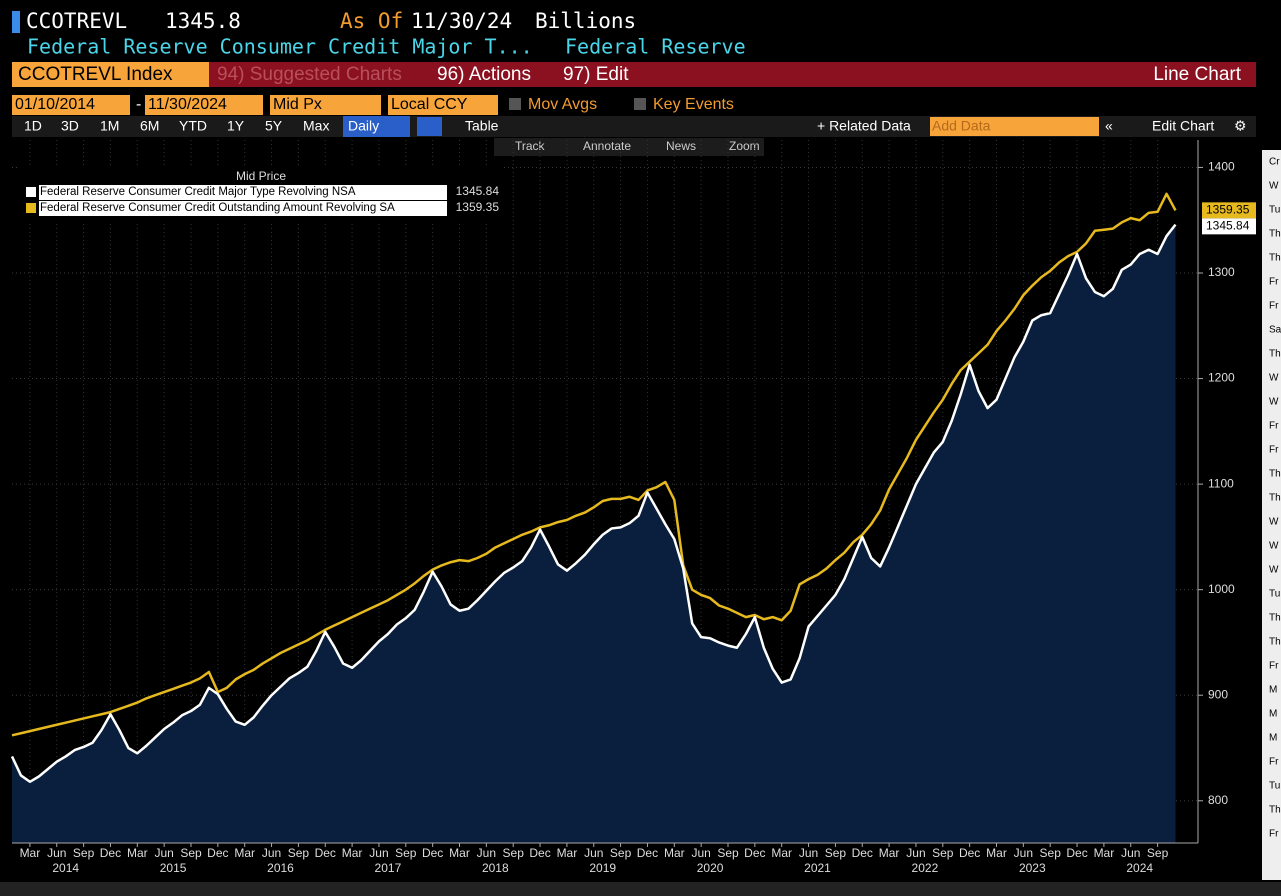 The height and width of the screenshot is (896, 1281). What do you see at coordinates (596, 74) in the screenshot?
I see `edit-menu: 97) Edit` at bounding box center [596, 74].